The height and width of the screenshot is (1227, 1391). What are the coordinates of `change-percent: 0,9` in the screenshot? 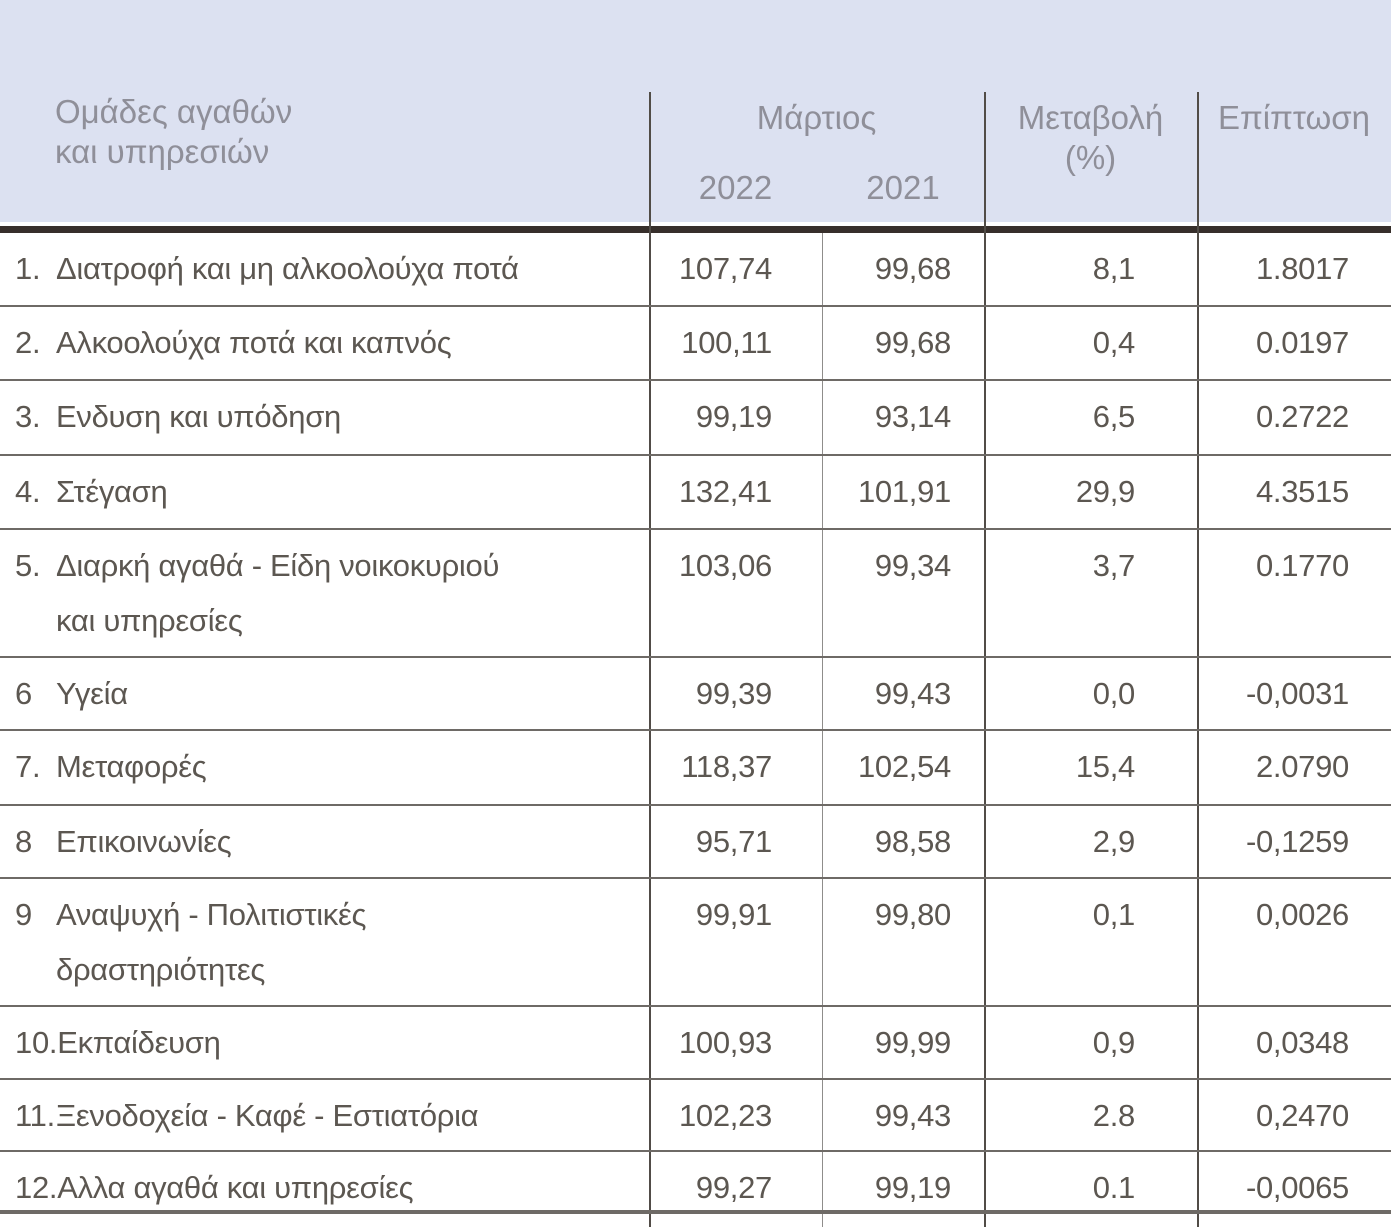 It's located at (1090, 1042).